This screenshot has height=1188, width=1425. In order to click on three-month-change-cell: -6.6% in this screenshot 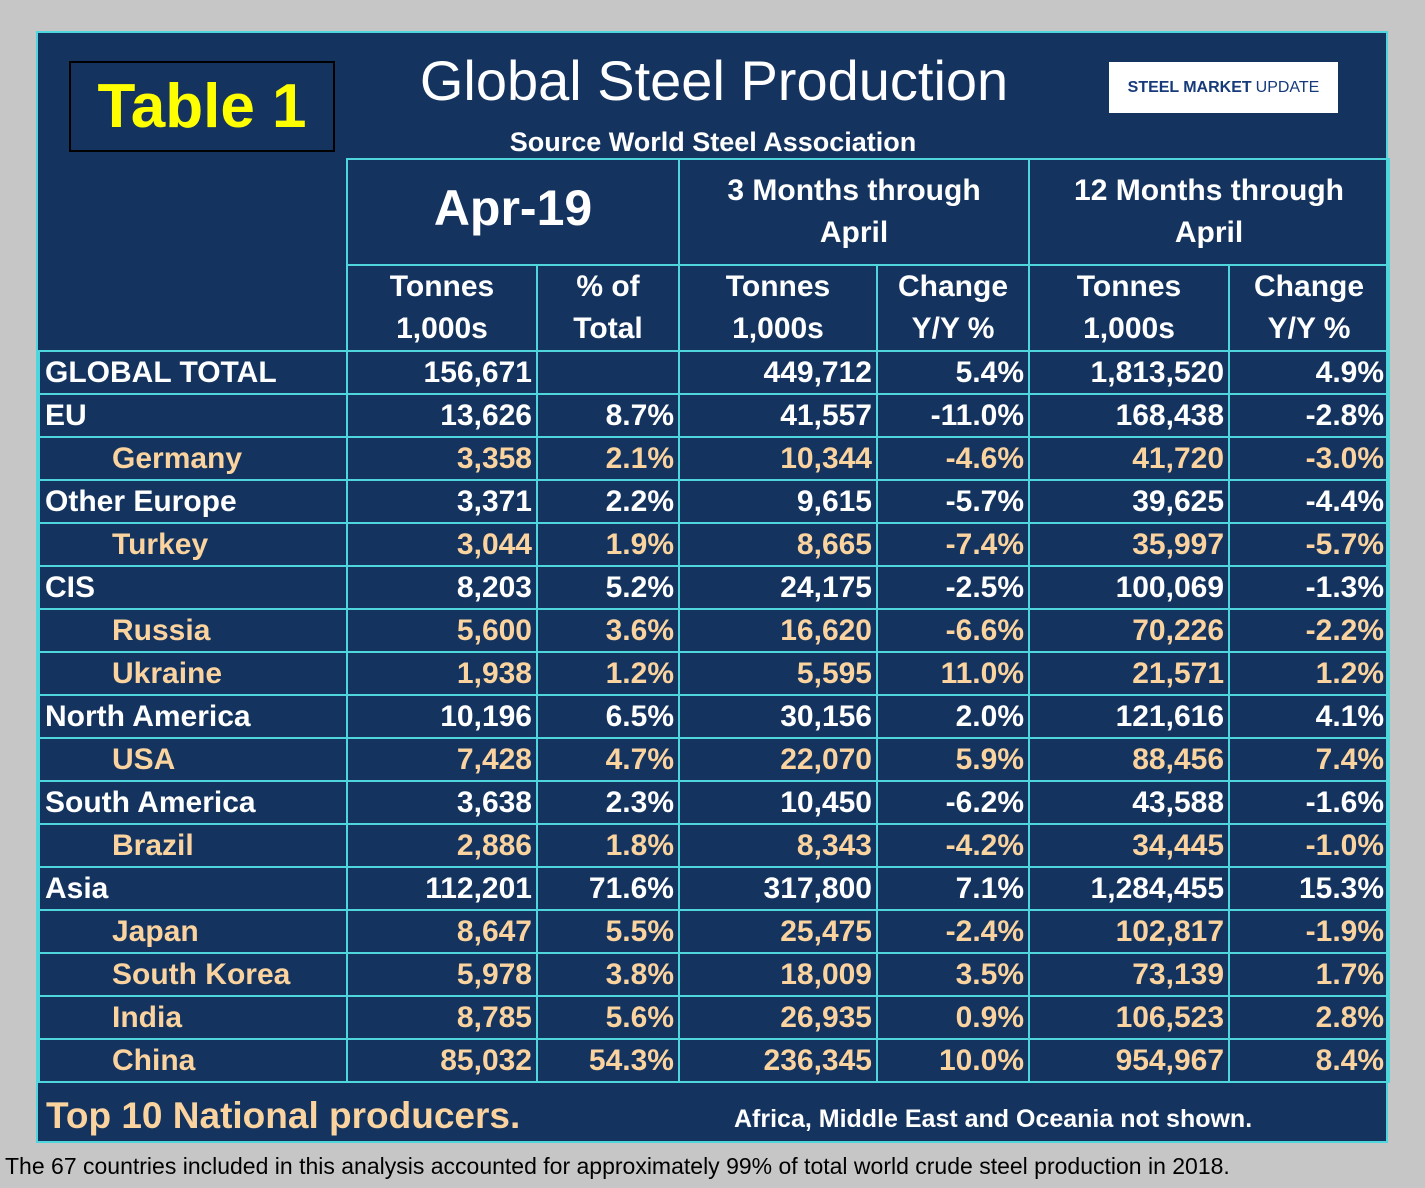, I will do `click(953, 630)`.